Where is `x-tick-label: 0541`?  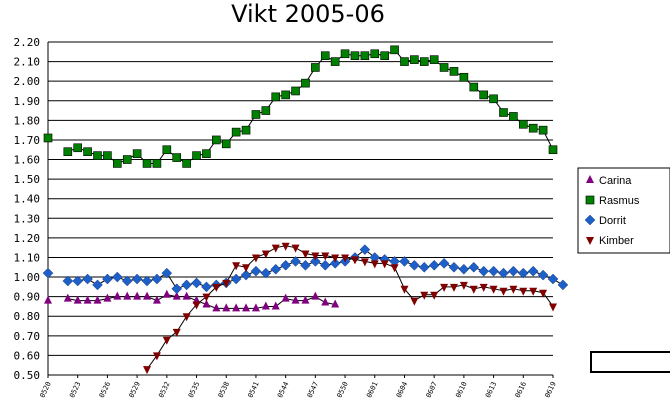 x-tick-label: 0541 is located at coordinates (253, 389).